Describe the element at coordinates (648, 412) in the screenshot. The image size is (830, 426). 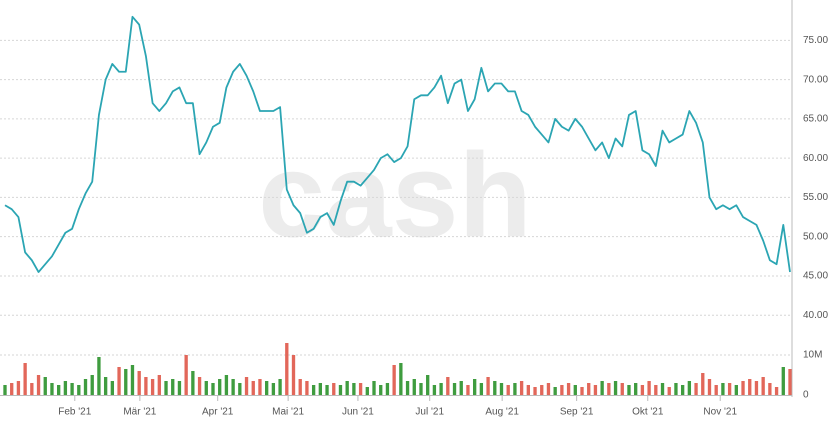
I see `x-tick-label: Okt '21` at that location.